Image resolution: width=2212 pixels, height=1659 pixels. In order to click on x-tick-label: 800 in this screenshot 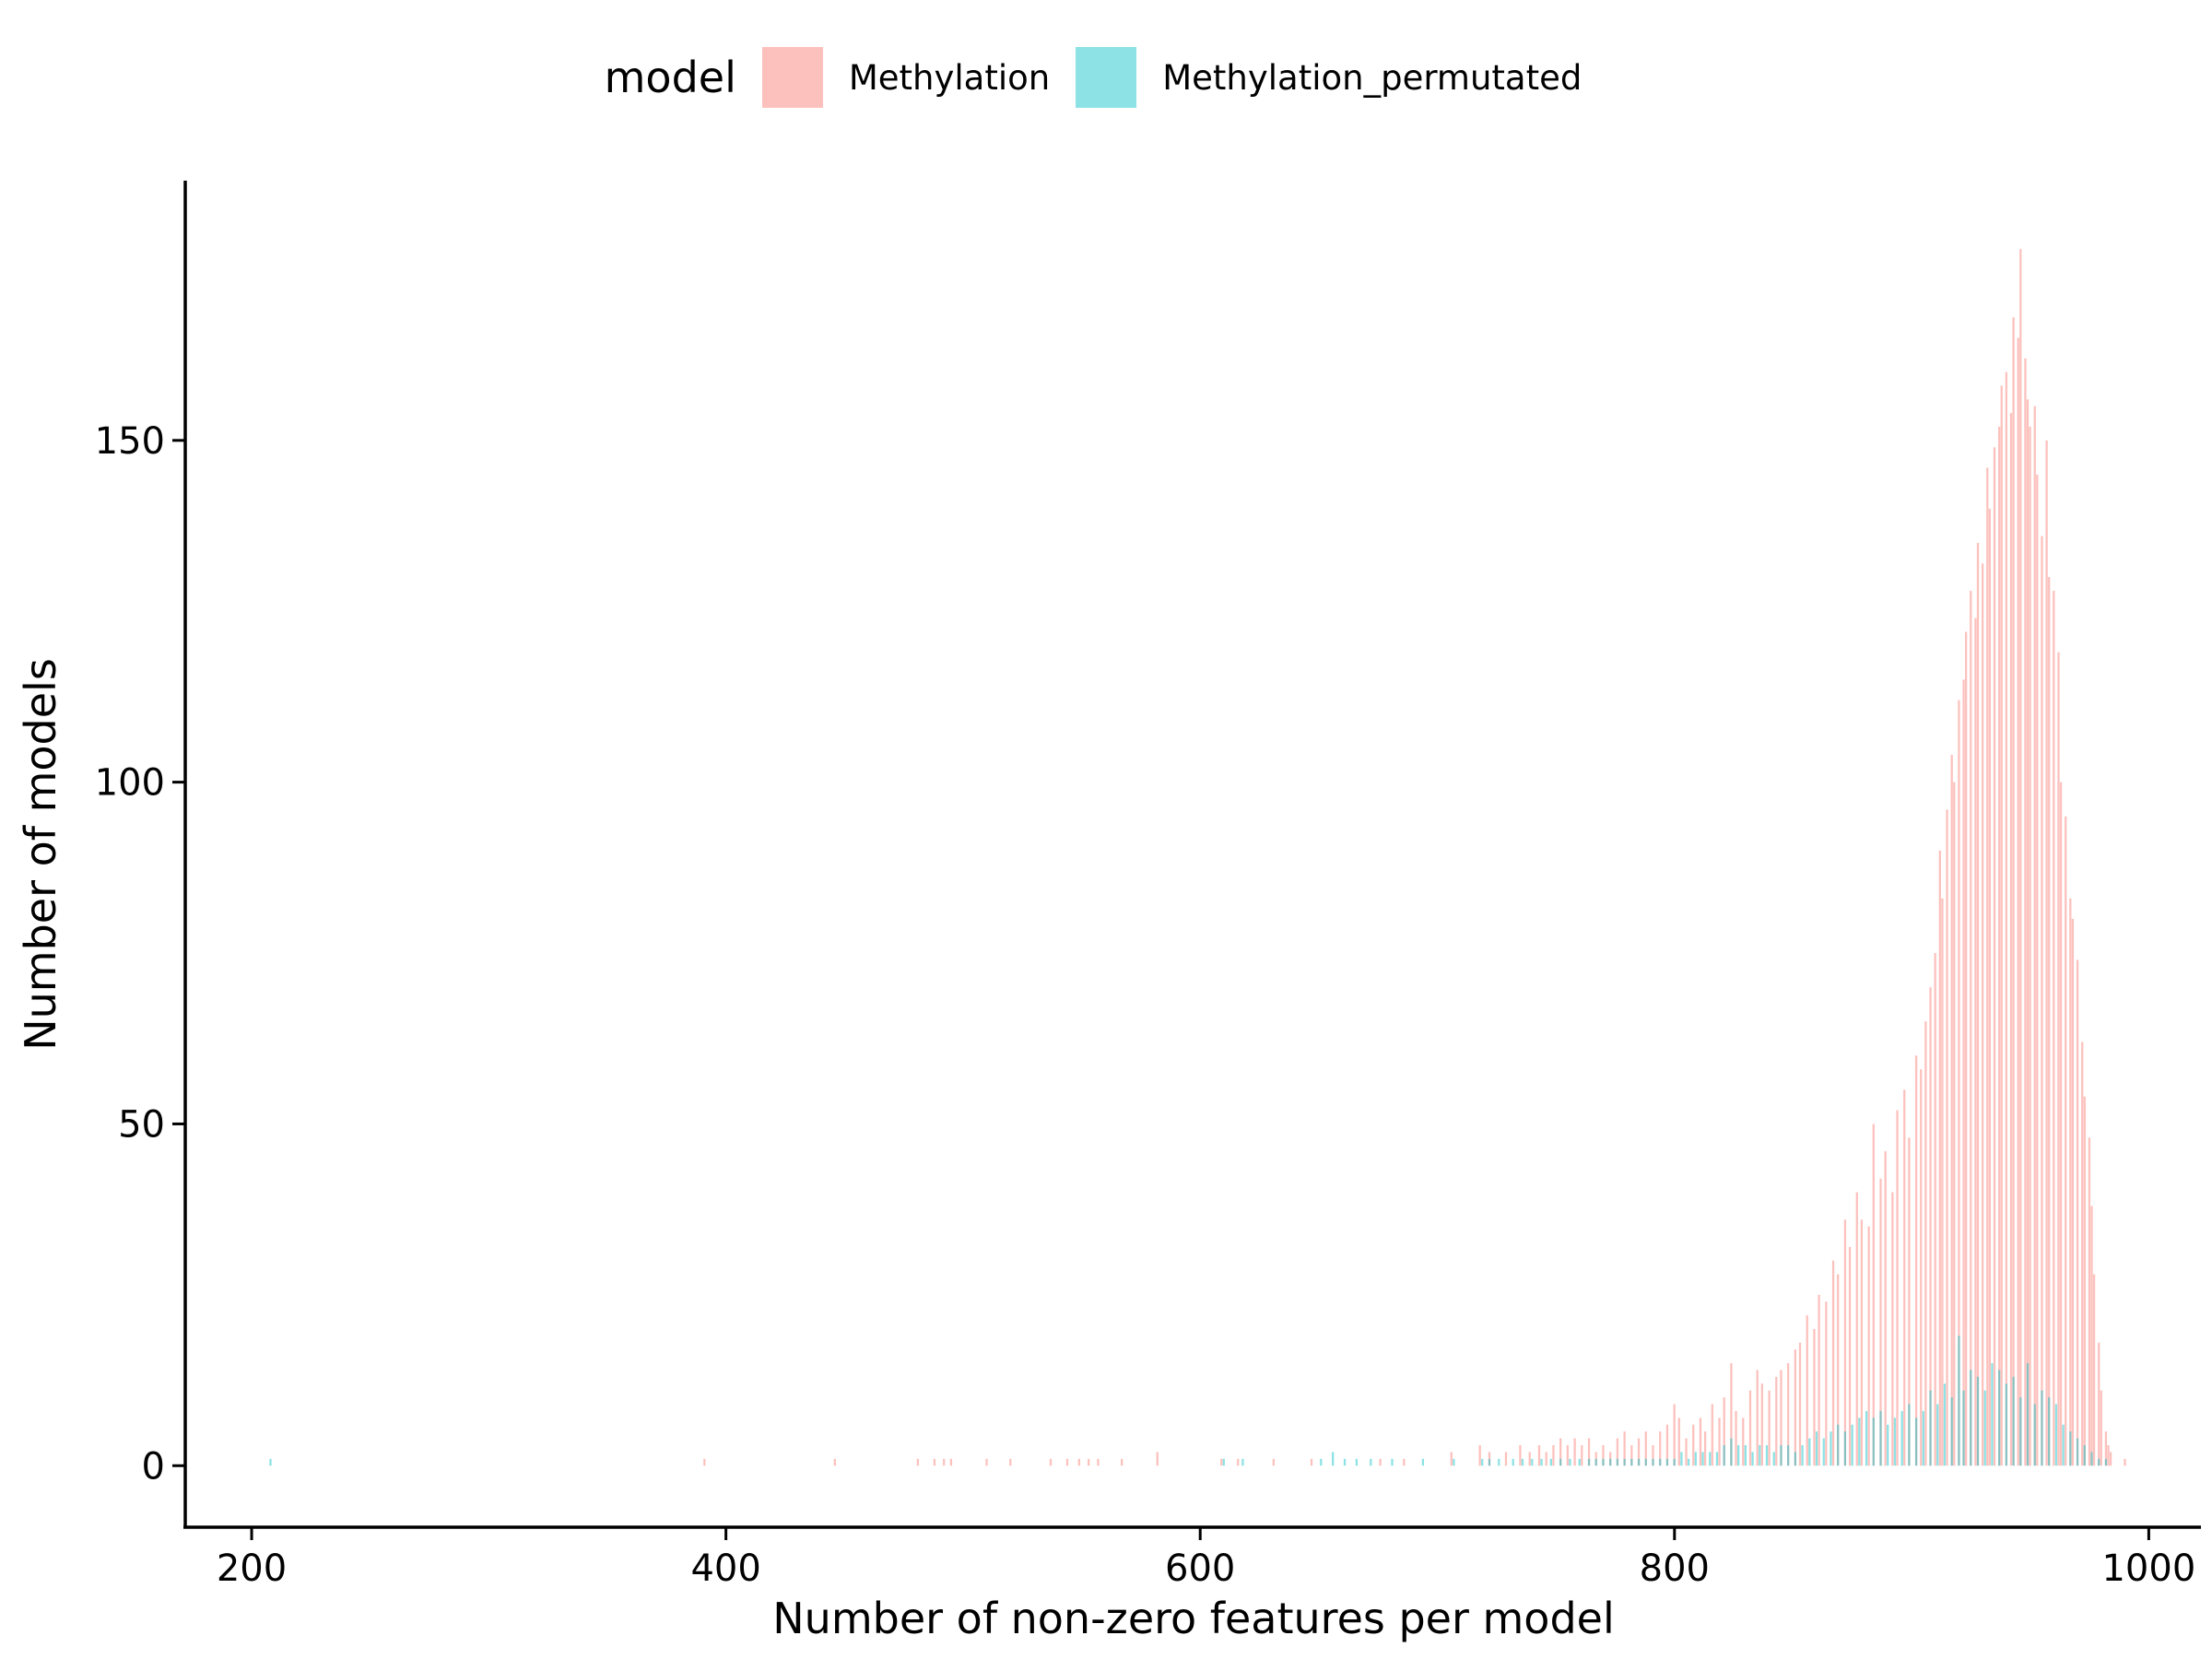, I will do `click(1675, 1568)`.